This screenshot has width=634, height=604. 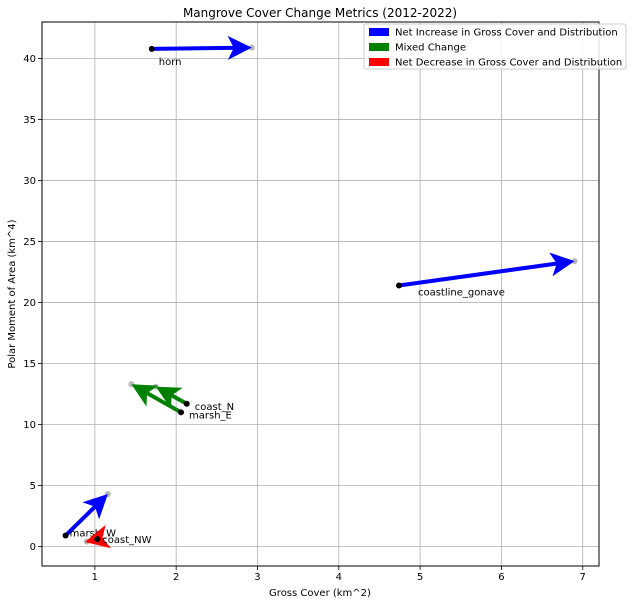 I want to click on point-label: coastline_gonave, so click(x=461, y=292).